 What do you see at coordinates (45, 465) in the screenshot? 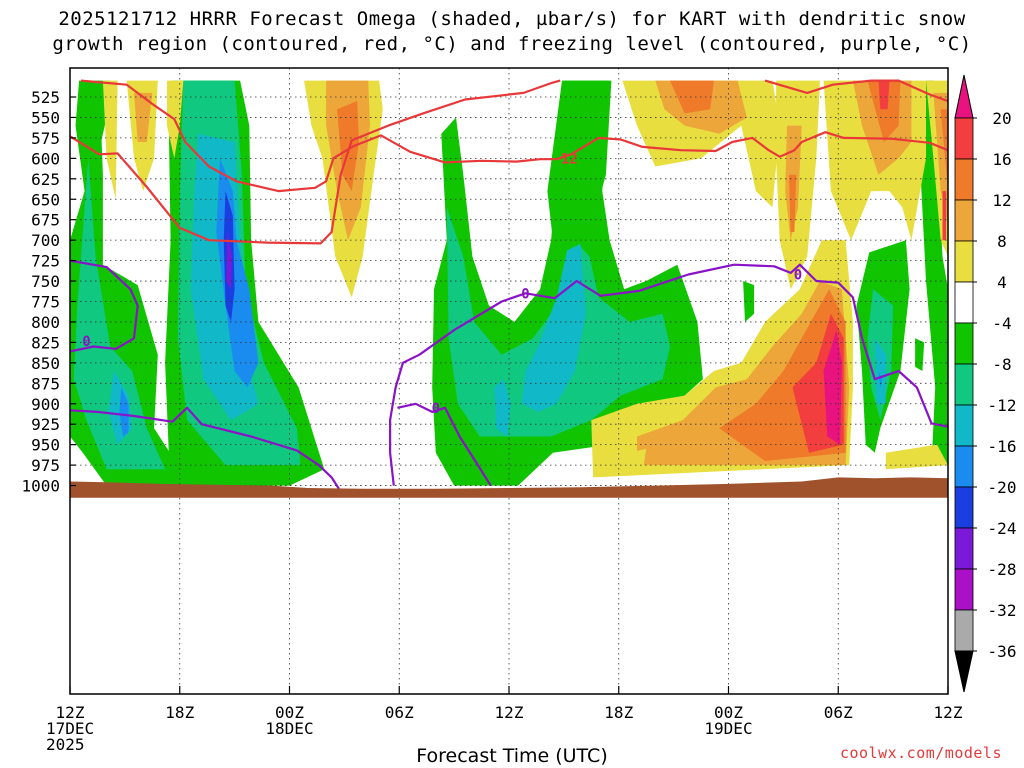
I see `y-tick-label: 975` at bounding box center [45, 465].